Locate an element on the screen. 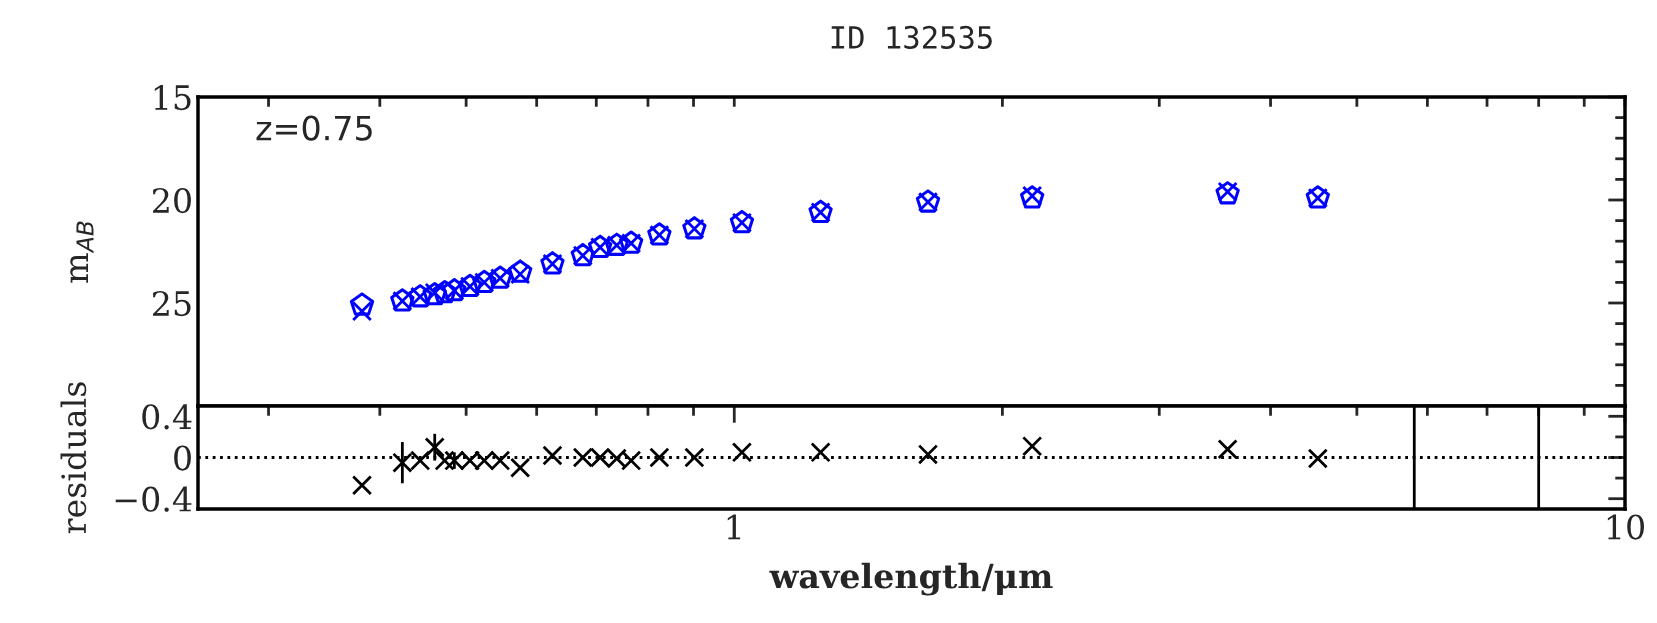 Image resolution: width=1657 pixels, height=623 pixels. y-axis-title: residuals is located at coordinates (73, 458).